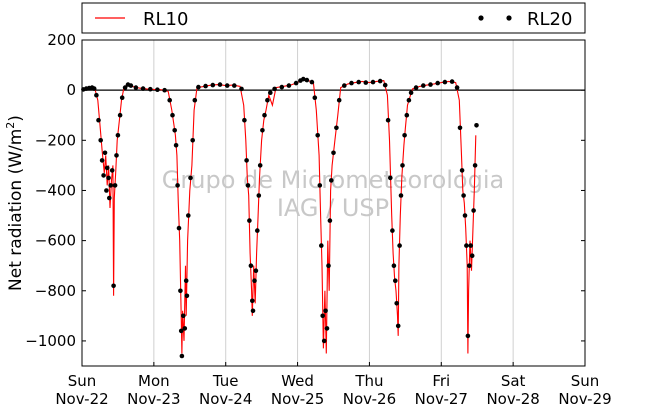 This screenshot has height=409, width=650. Describe the element at coordinates (509, 18) in the screenshot. I see `legend-marker-rl20-b` at that location.